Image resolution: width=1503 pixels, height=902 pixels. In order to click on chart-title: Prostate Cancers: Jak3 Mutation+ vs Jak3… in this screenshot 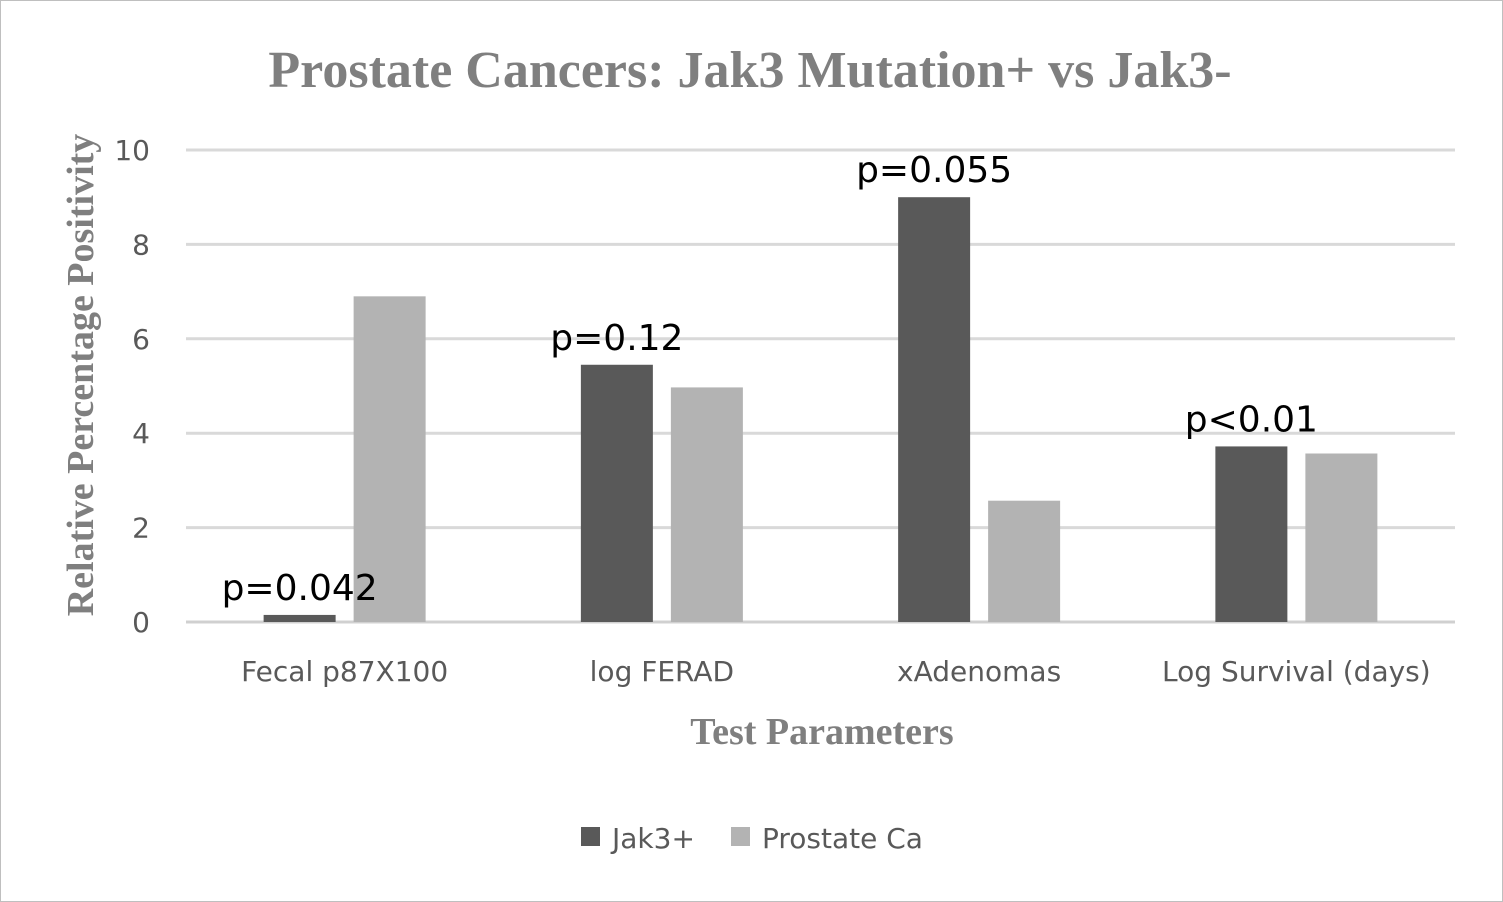, I will do `click(749, 70)`.